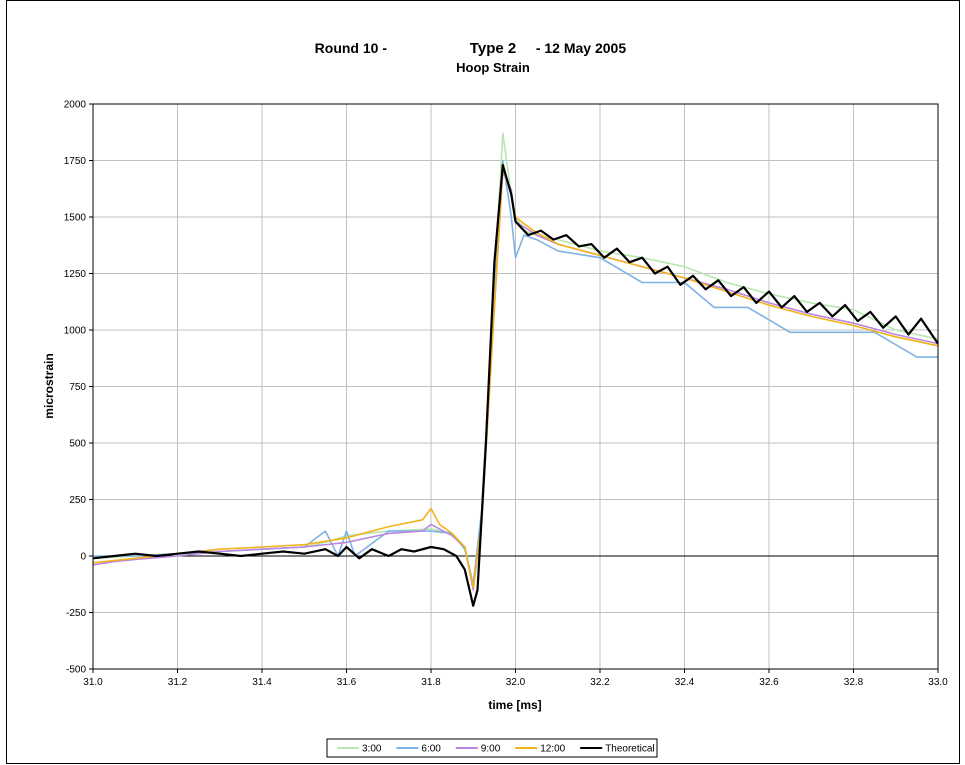  What do you see at coordinates (493, 48) in the screenshot?
I see `chart-title-type: Type 2` at bounding box center [493, 48].